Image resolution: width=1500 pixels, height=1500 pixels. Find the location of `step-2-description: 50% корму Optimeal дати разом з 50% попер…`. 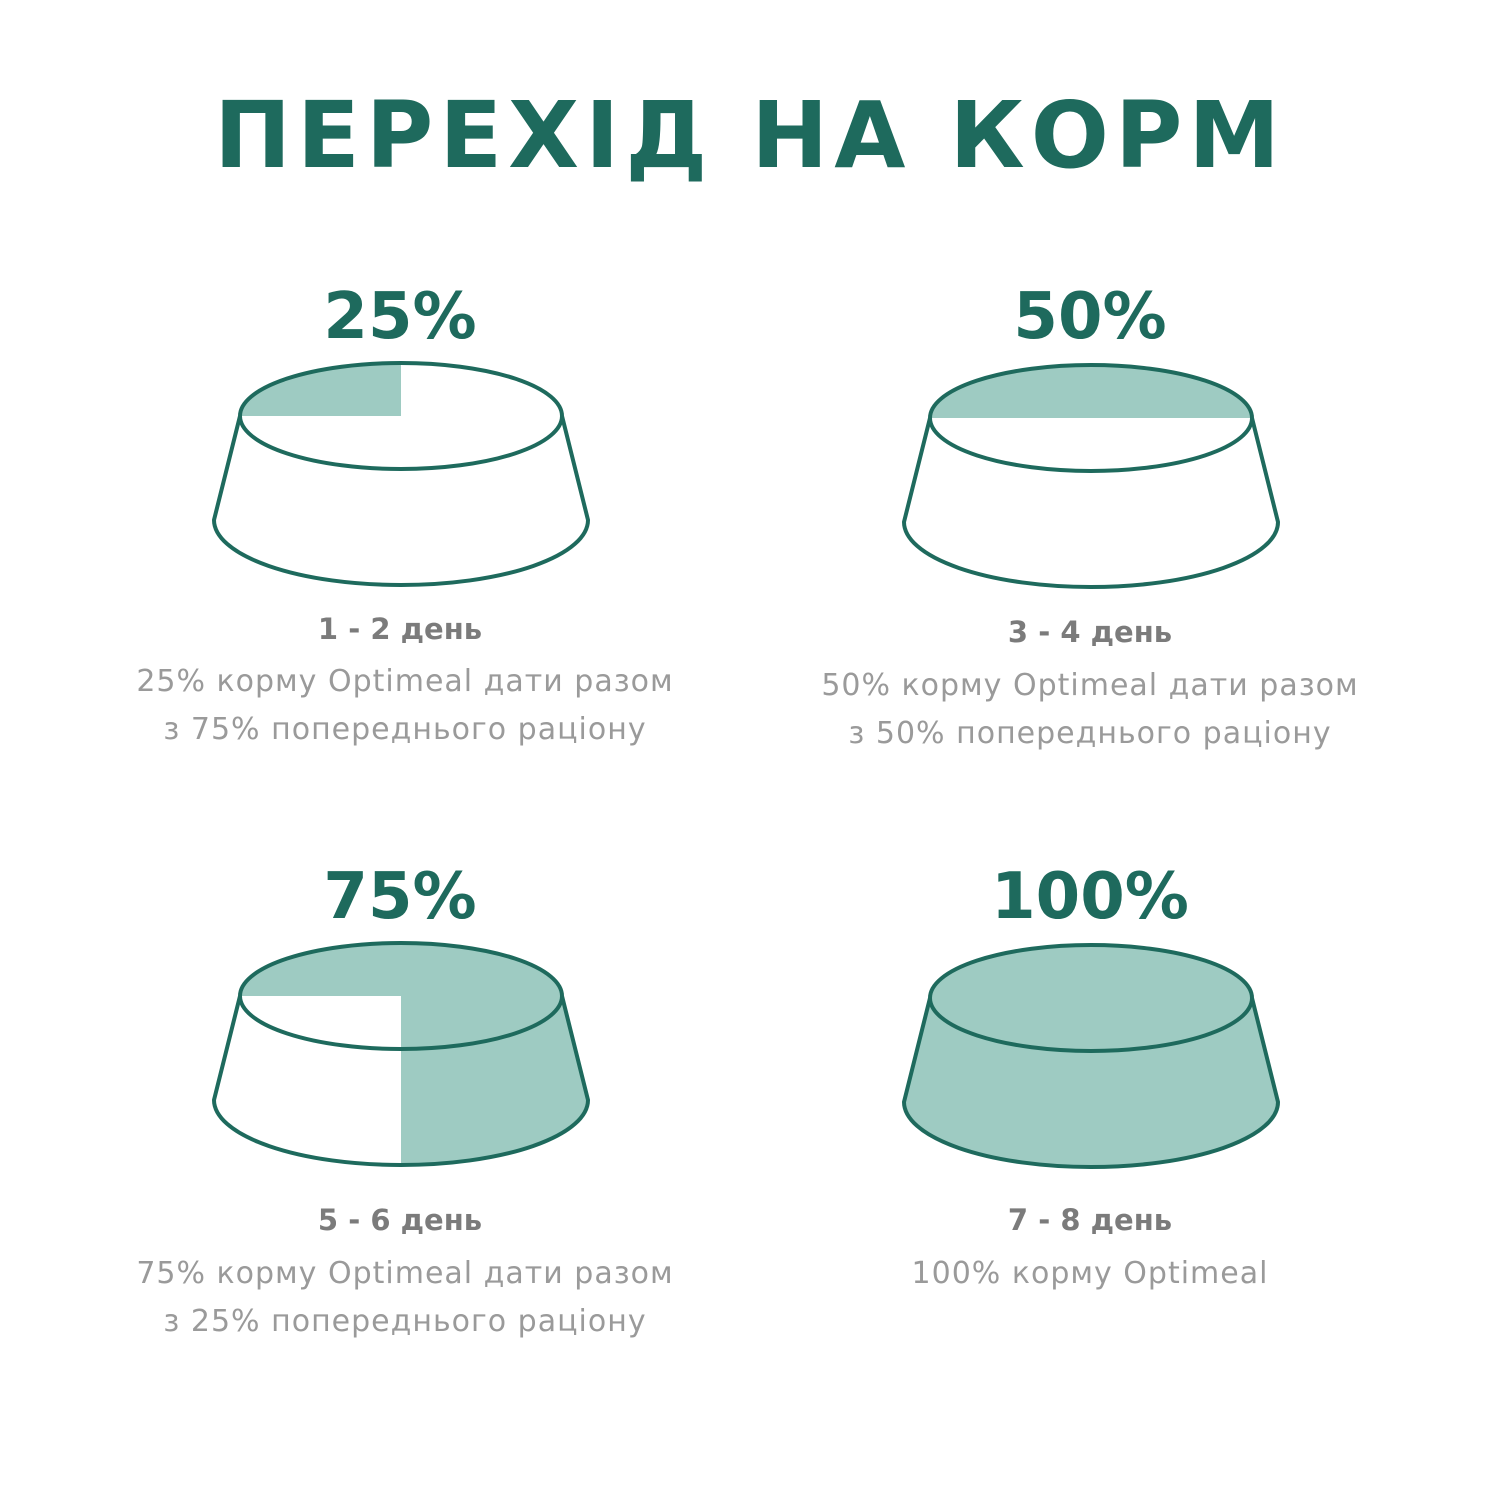

step-2-description: 50% корму Optimeal дати разом з 50% попер… is located at coordinates (1090, 710).